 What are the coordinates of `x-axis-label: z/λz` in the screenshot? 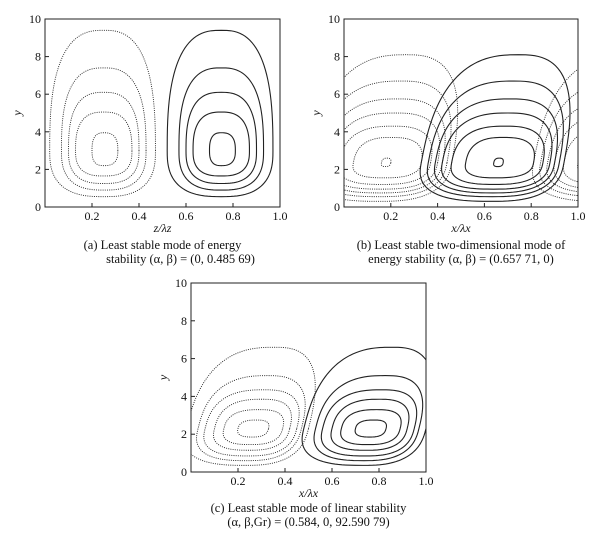 It's located at (162, 228).